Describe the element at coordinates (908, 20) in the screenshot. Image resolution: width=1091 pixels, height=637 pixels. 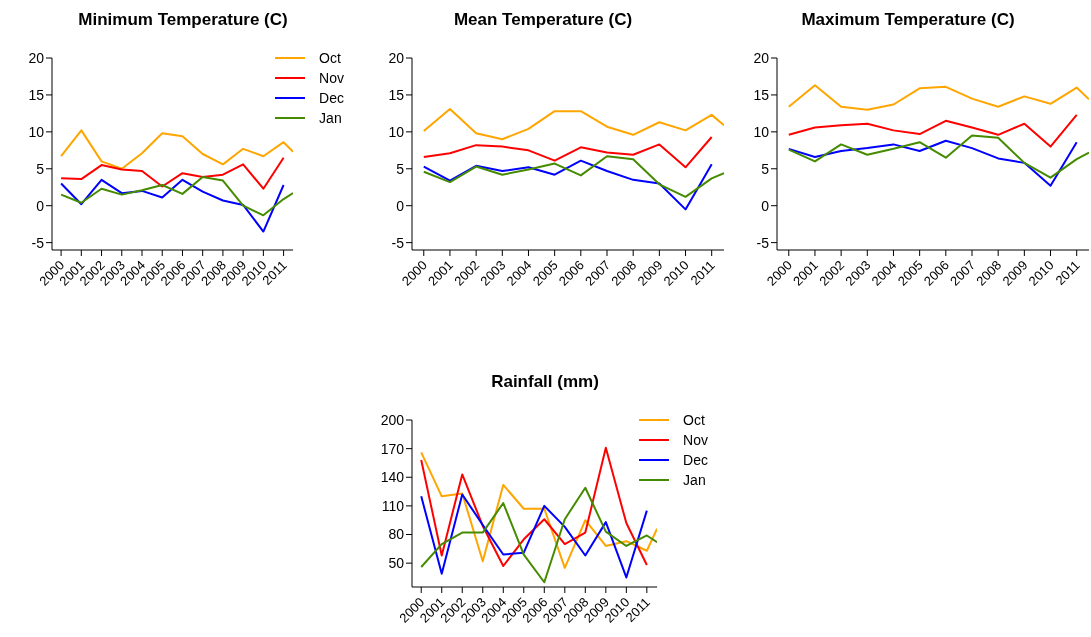
I see `chart-title: Maximum Temperature (C)` at that location.